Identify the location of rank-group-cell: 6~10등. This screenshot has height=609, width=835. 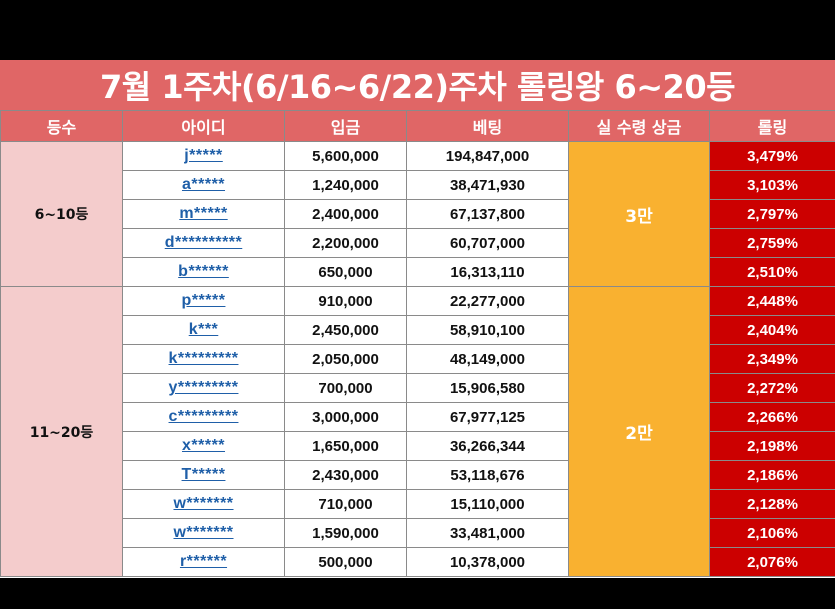
(61, 214).